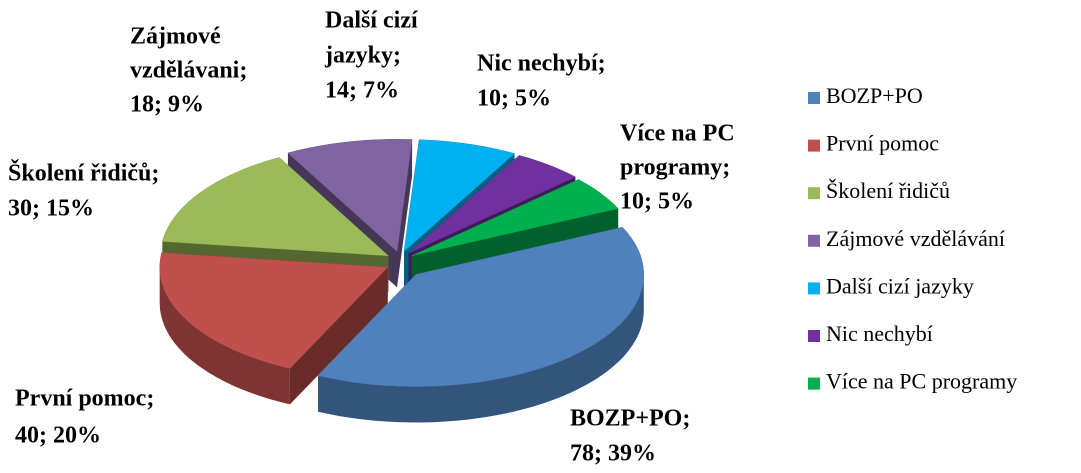 The width and height of the screenshot is (1081, 473). I want to click on legend-label: Zájmové vzdělávání, so click(915, 238).